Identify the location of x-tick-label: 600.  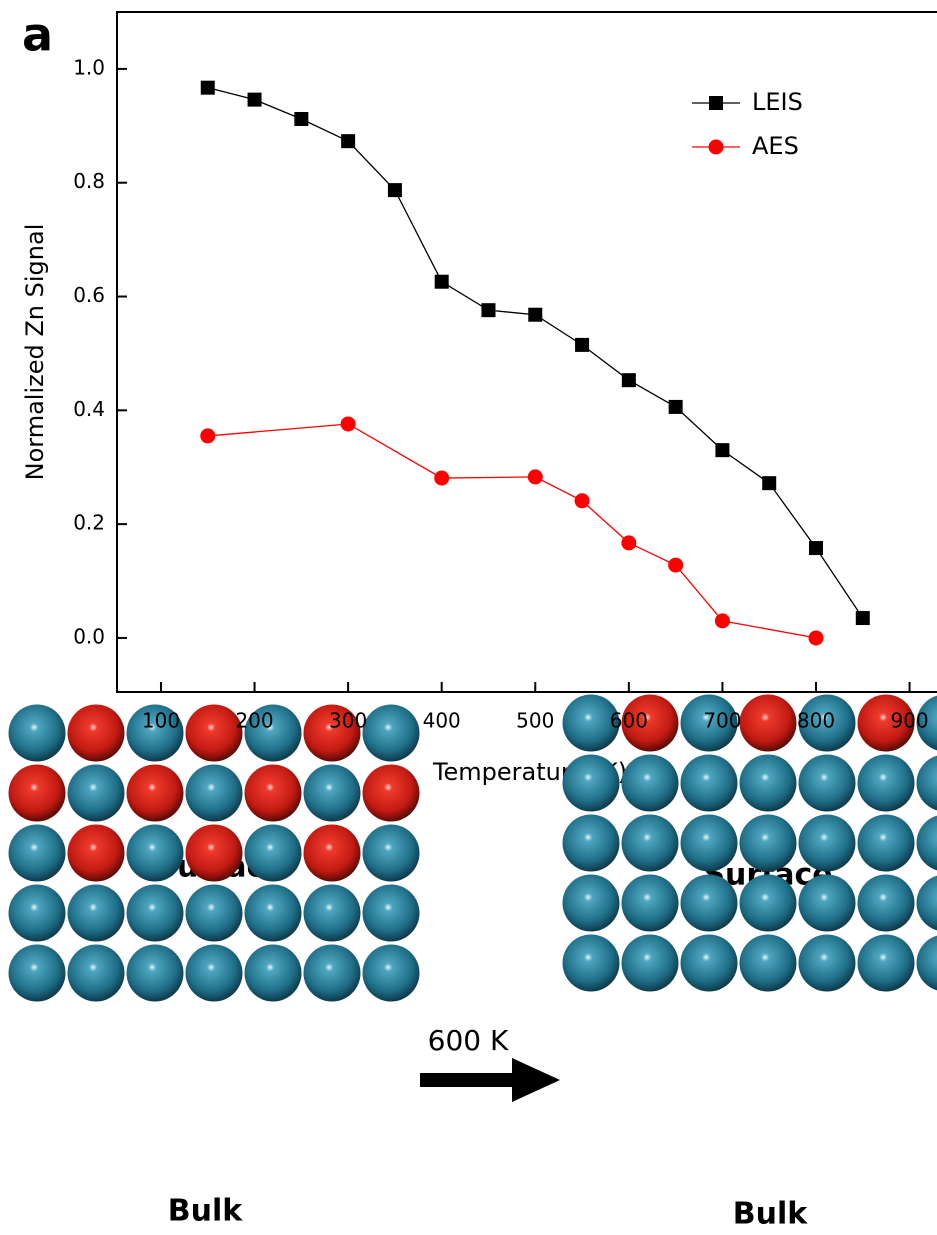
(629, 721).